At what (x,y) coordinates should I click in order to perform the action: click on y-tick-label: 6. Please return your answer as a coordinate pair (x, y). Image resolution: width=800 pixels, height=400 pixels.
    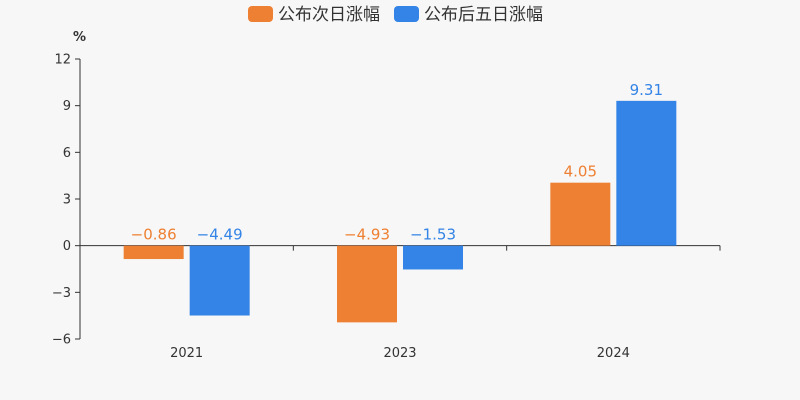
    Looking at the image, I should click on (67, 153).